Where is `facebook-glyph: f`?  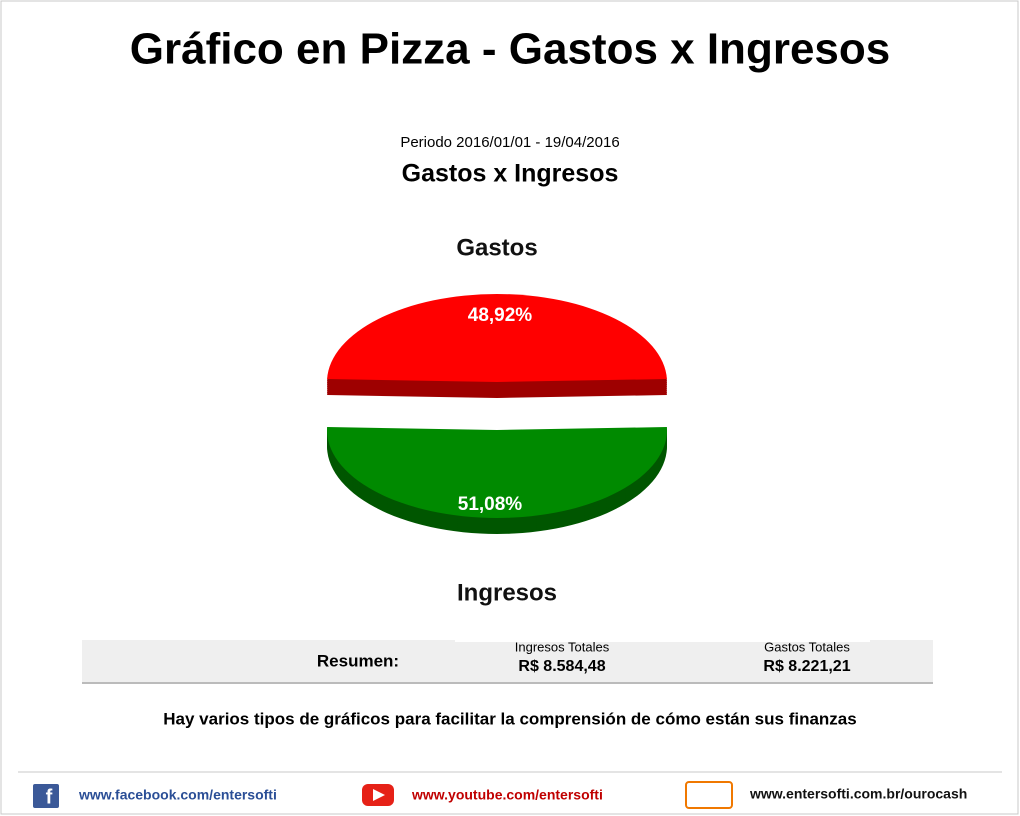 facebook-glyph: f is located at coordinates (49, 797).